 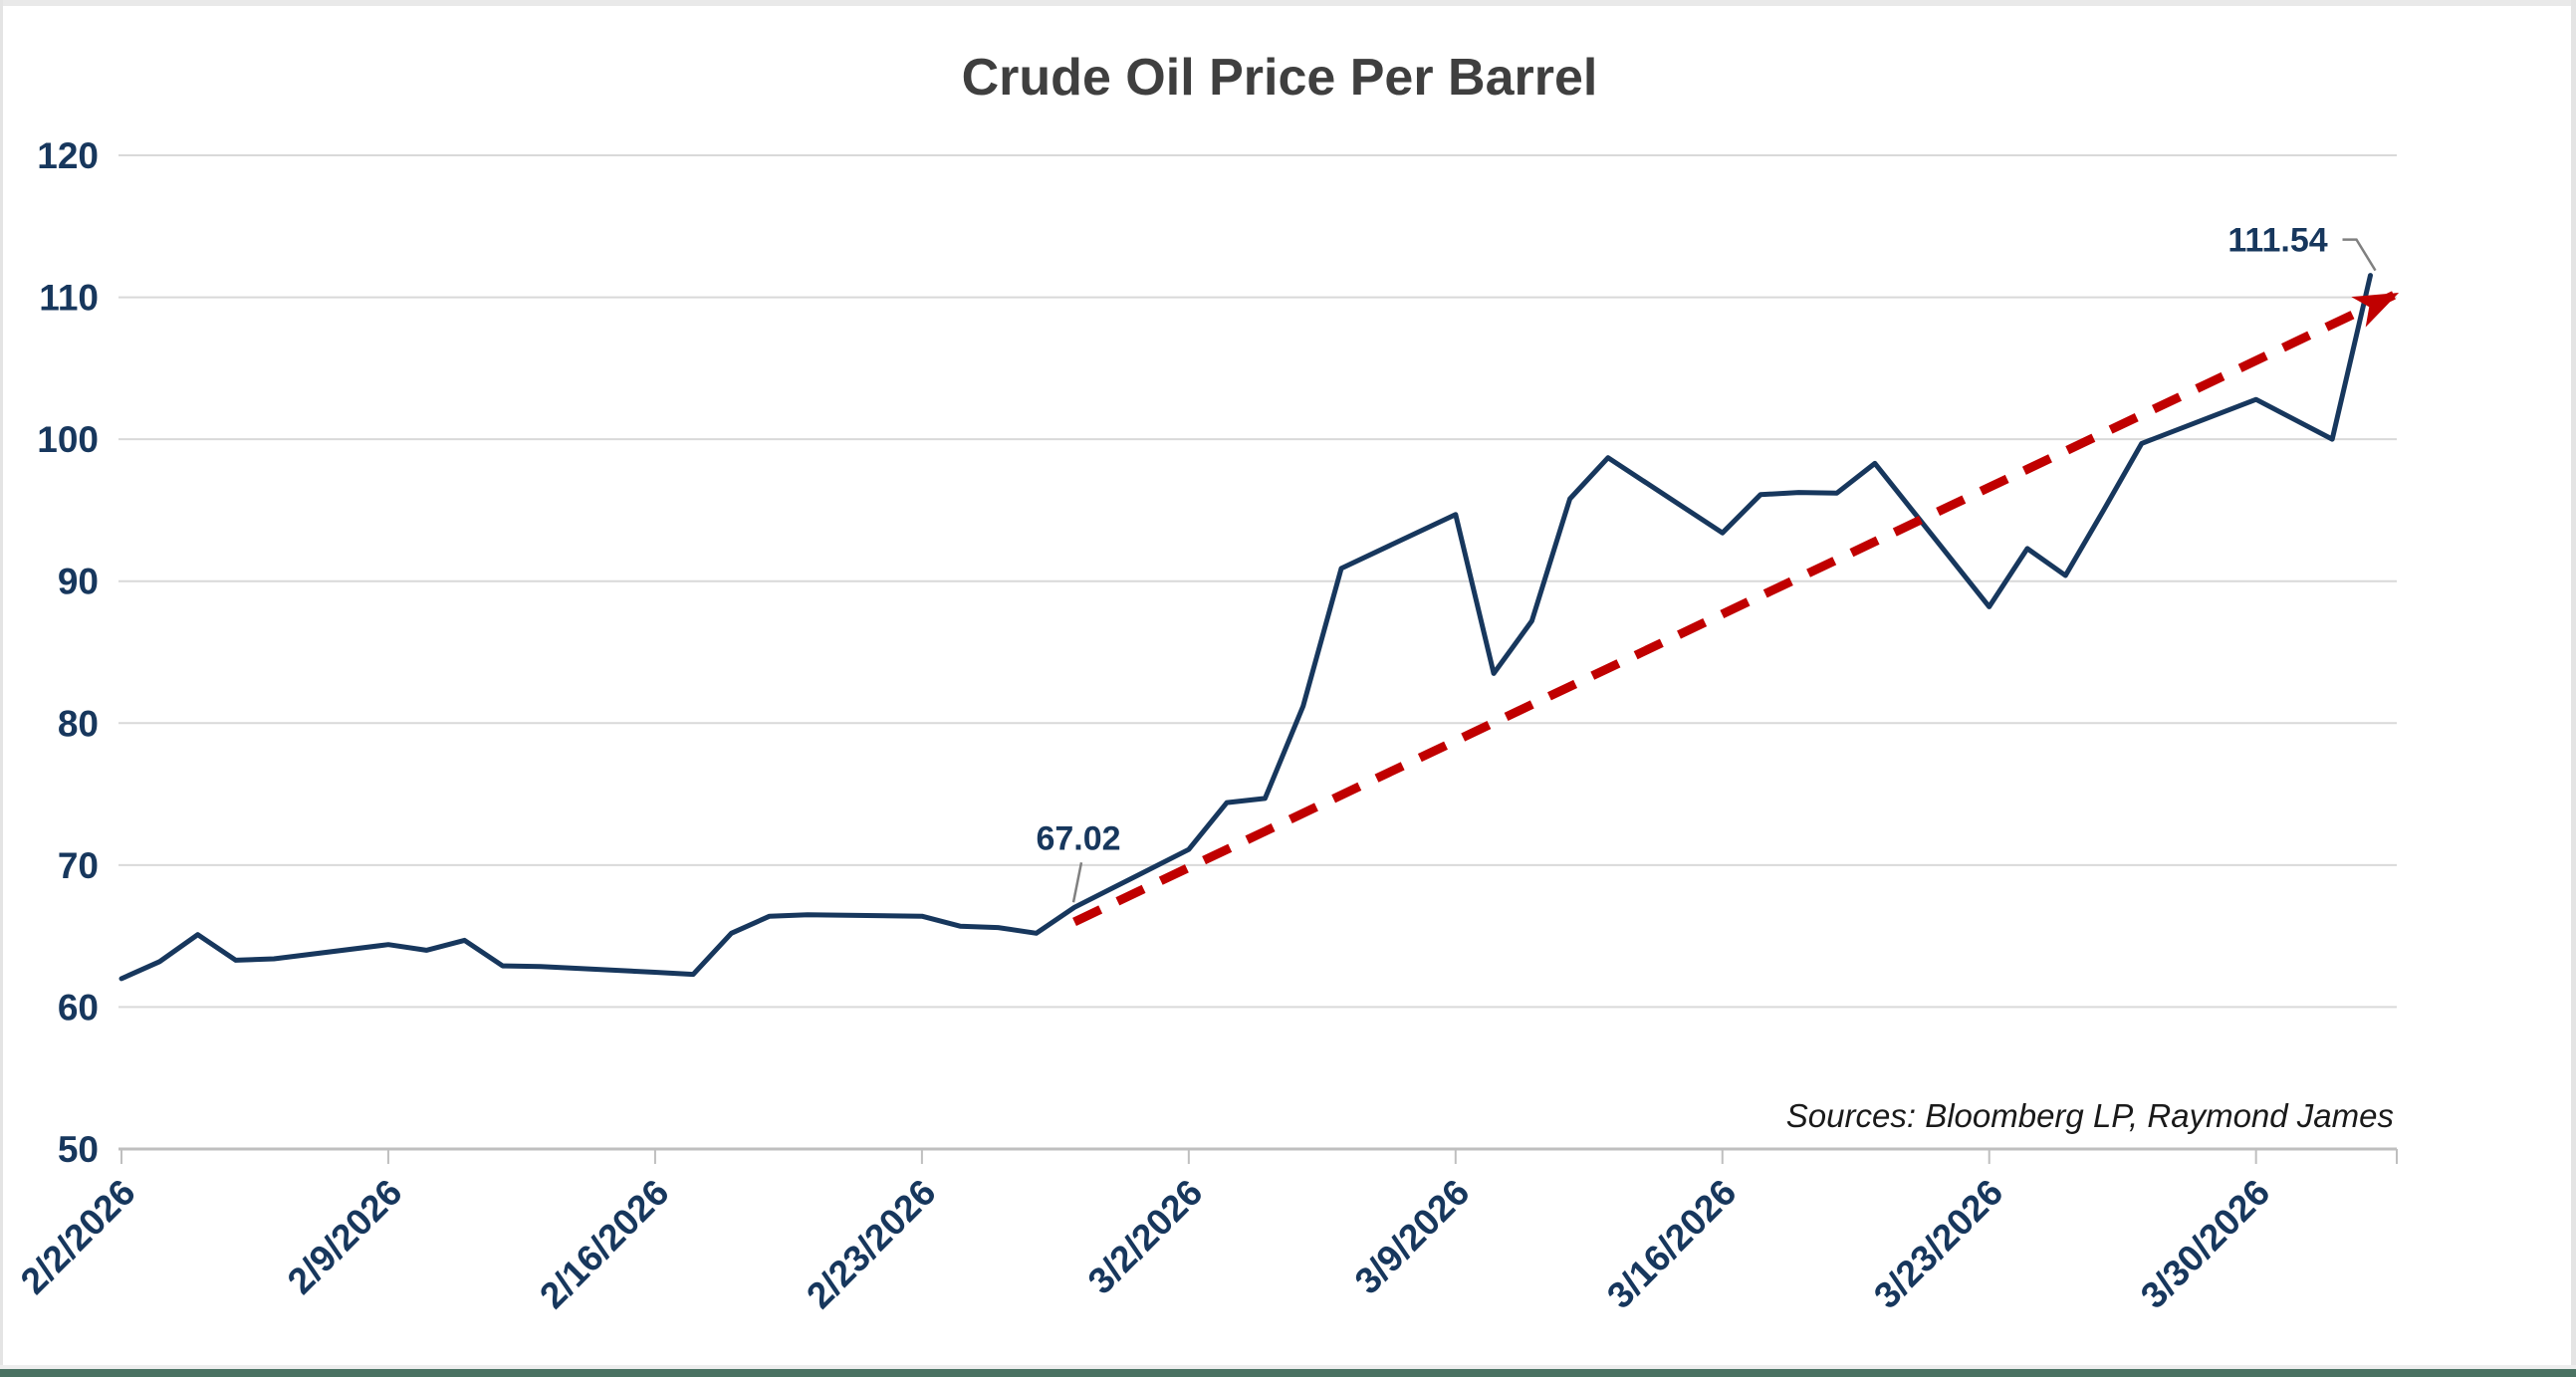 What do you see at coordinates (2205, 1244) in the screenshot?
I see `x-tick-label: 3/30/2026` at bounding box center [2205, 1244].